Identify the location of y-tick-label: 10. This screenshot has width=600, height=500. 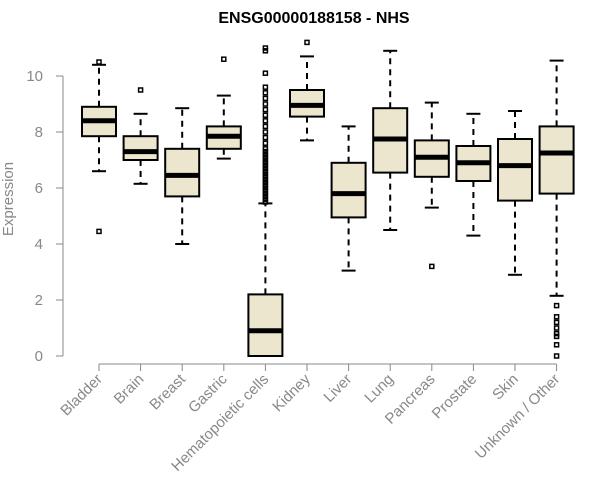
(34, 76).